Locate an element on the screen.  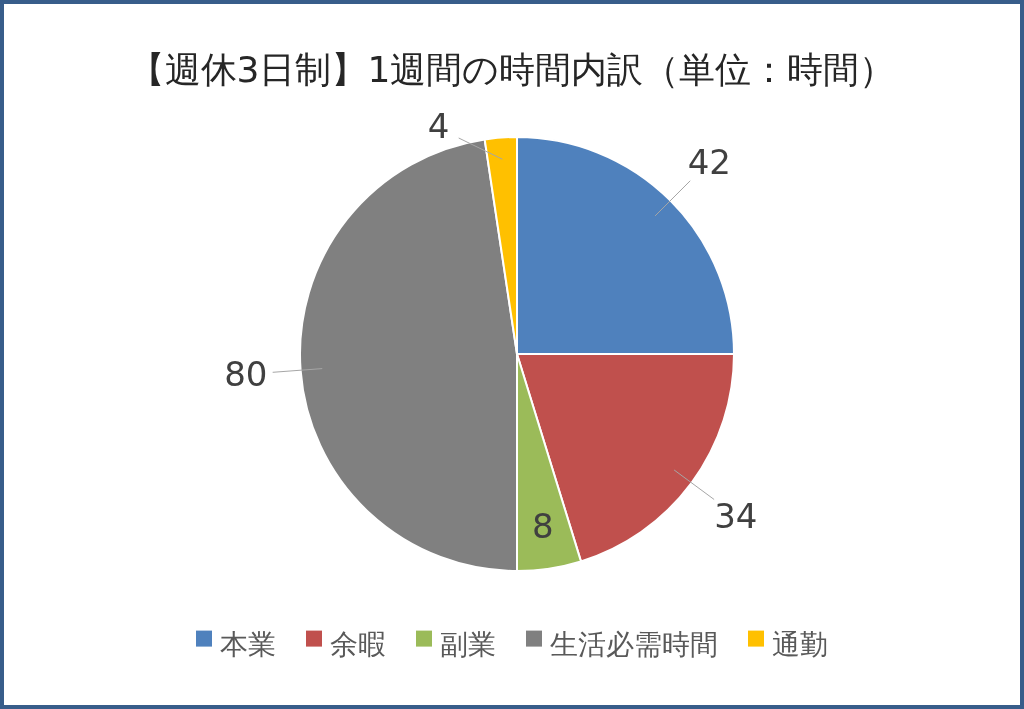
legend-label: 本業 is located at coordinates (248, 644).